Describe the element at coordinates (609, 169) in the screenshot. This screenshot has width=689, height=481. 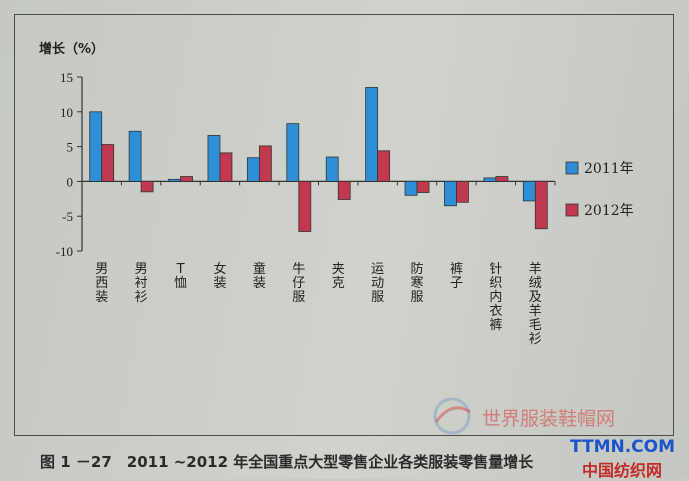
I see `legend-label: 2011年` at that location.